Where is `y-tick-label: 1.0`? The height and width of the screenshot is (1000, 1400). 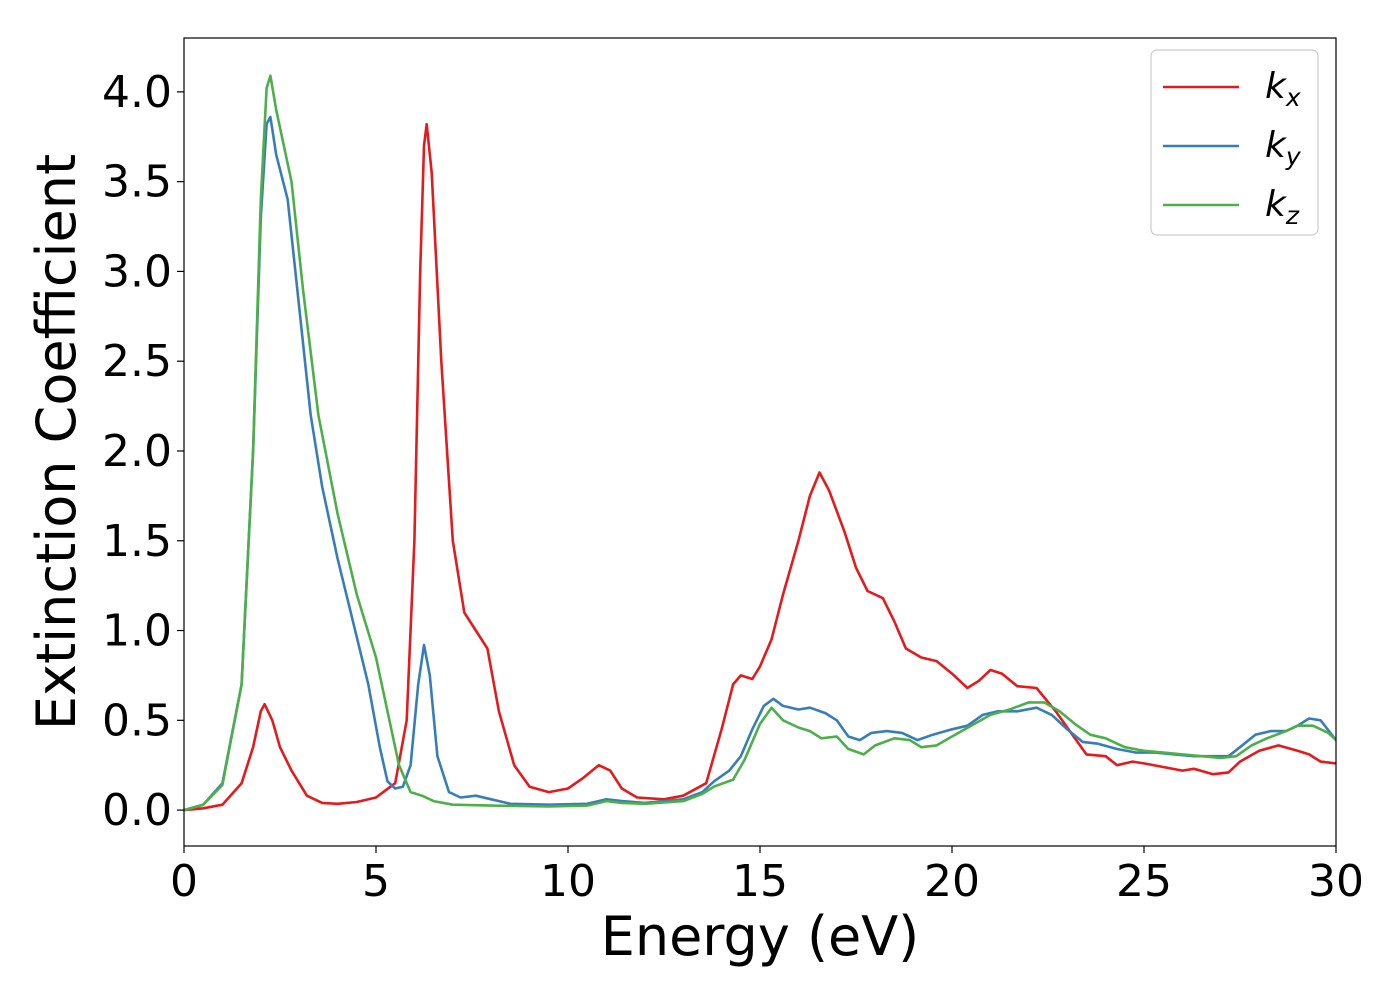
y-tick-label: 1.0 is located at coordinates (137, 631).